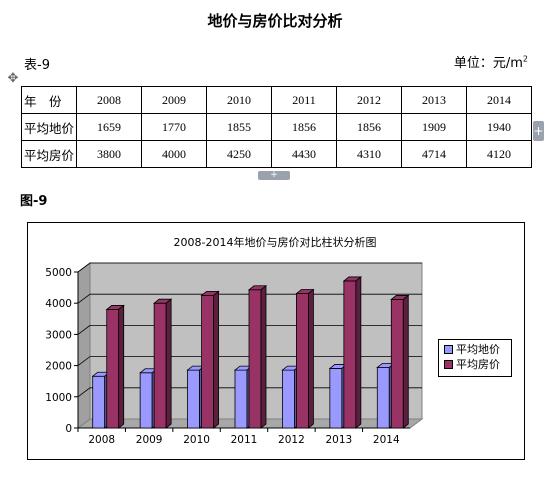 This screenshot has height=488, width=550. I want to click on y-tick-label: 4000, so click(58, 304).